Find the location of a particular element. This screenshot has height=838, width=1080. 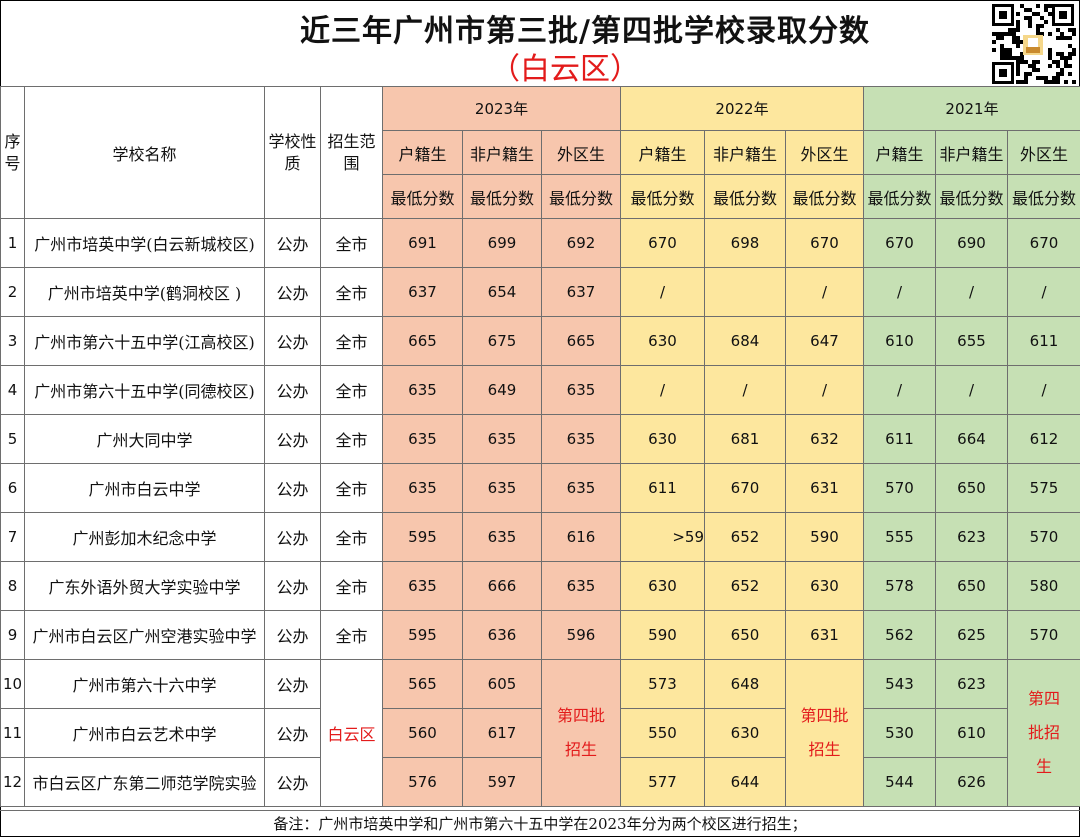

score-cell: 626 is located at coordinates (972, 782).